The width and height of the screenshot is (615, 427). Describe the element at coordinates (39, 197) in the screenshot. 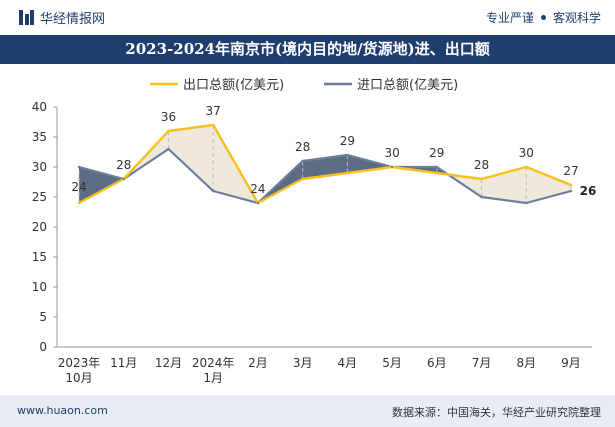

I see `y-tick-label: 25` at that location.